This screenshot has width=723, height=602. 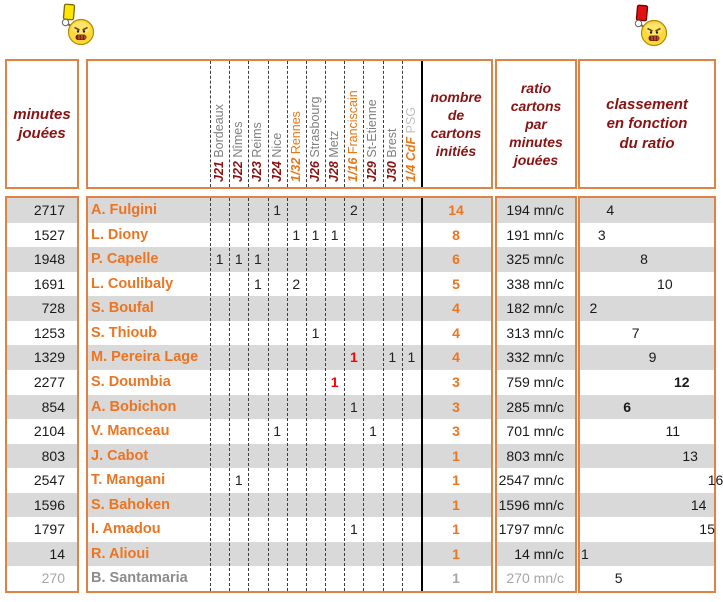 What do you see at coordinates (456, 308) in the screenshot?
I see `cards-total-cell: 4` at bounding box center [456, 308].